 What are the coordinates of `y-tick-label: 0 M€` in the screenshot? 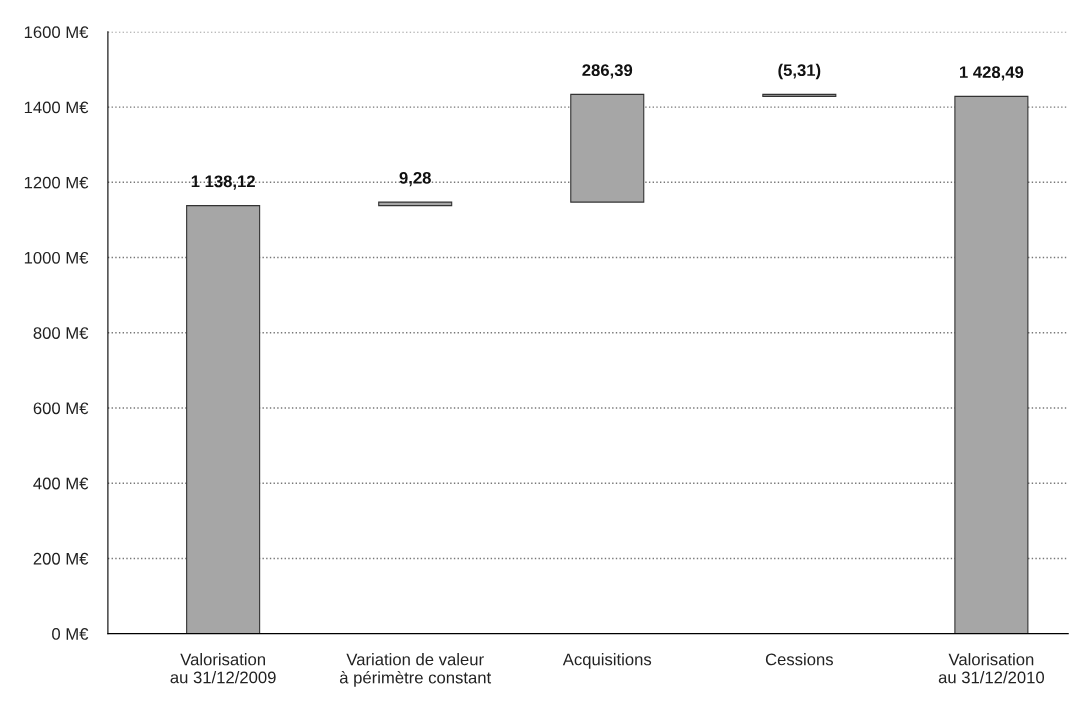 It's located at (70, 634).